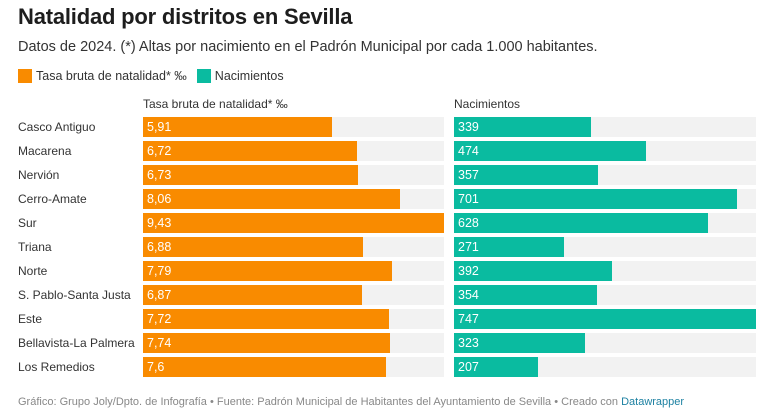 The height and width of the screenshot is (417, 770). Describe the element at coordinates (605, 343) in the screenshot. I see `bar-track-nacimientos: 323` at that location.